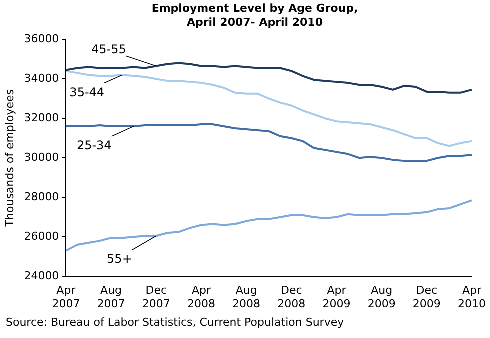 The width and height of the screenshot is (490, 338). I want to click on y-tick-label: 34000, so click(42, 78).